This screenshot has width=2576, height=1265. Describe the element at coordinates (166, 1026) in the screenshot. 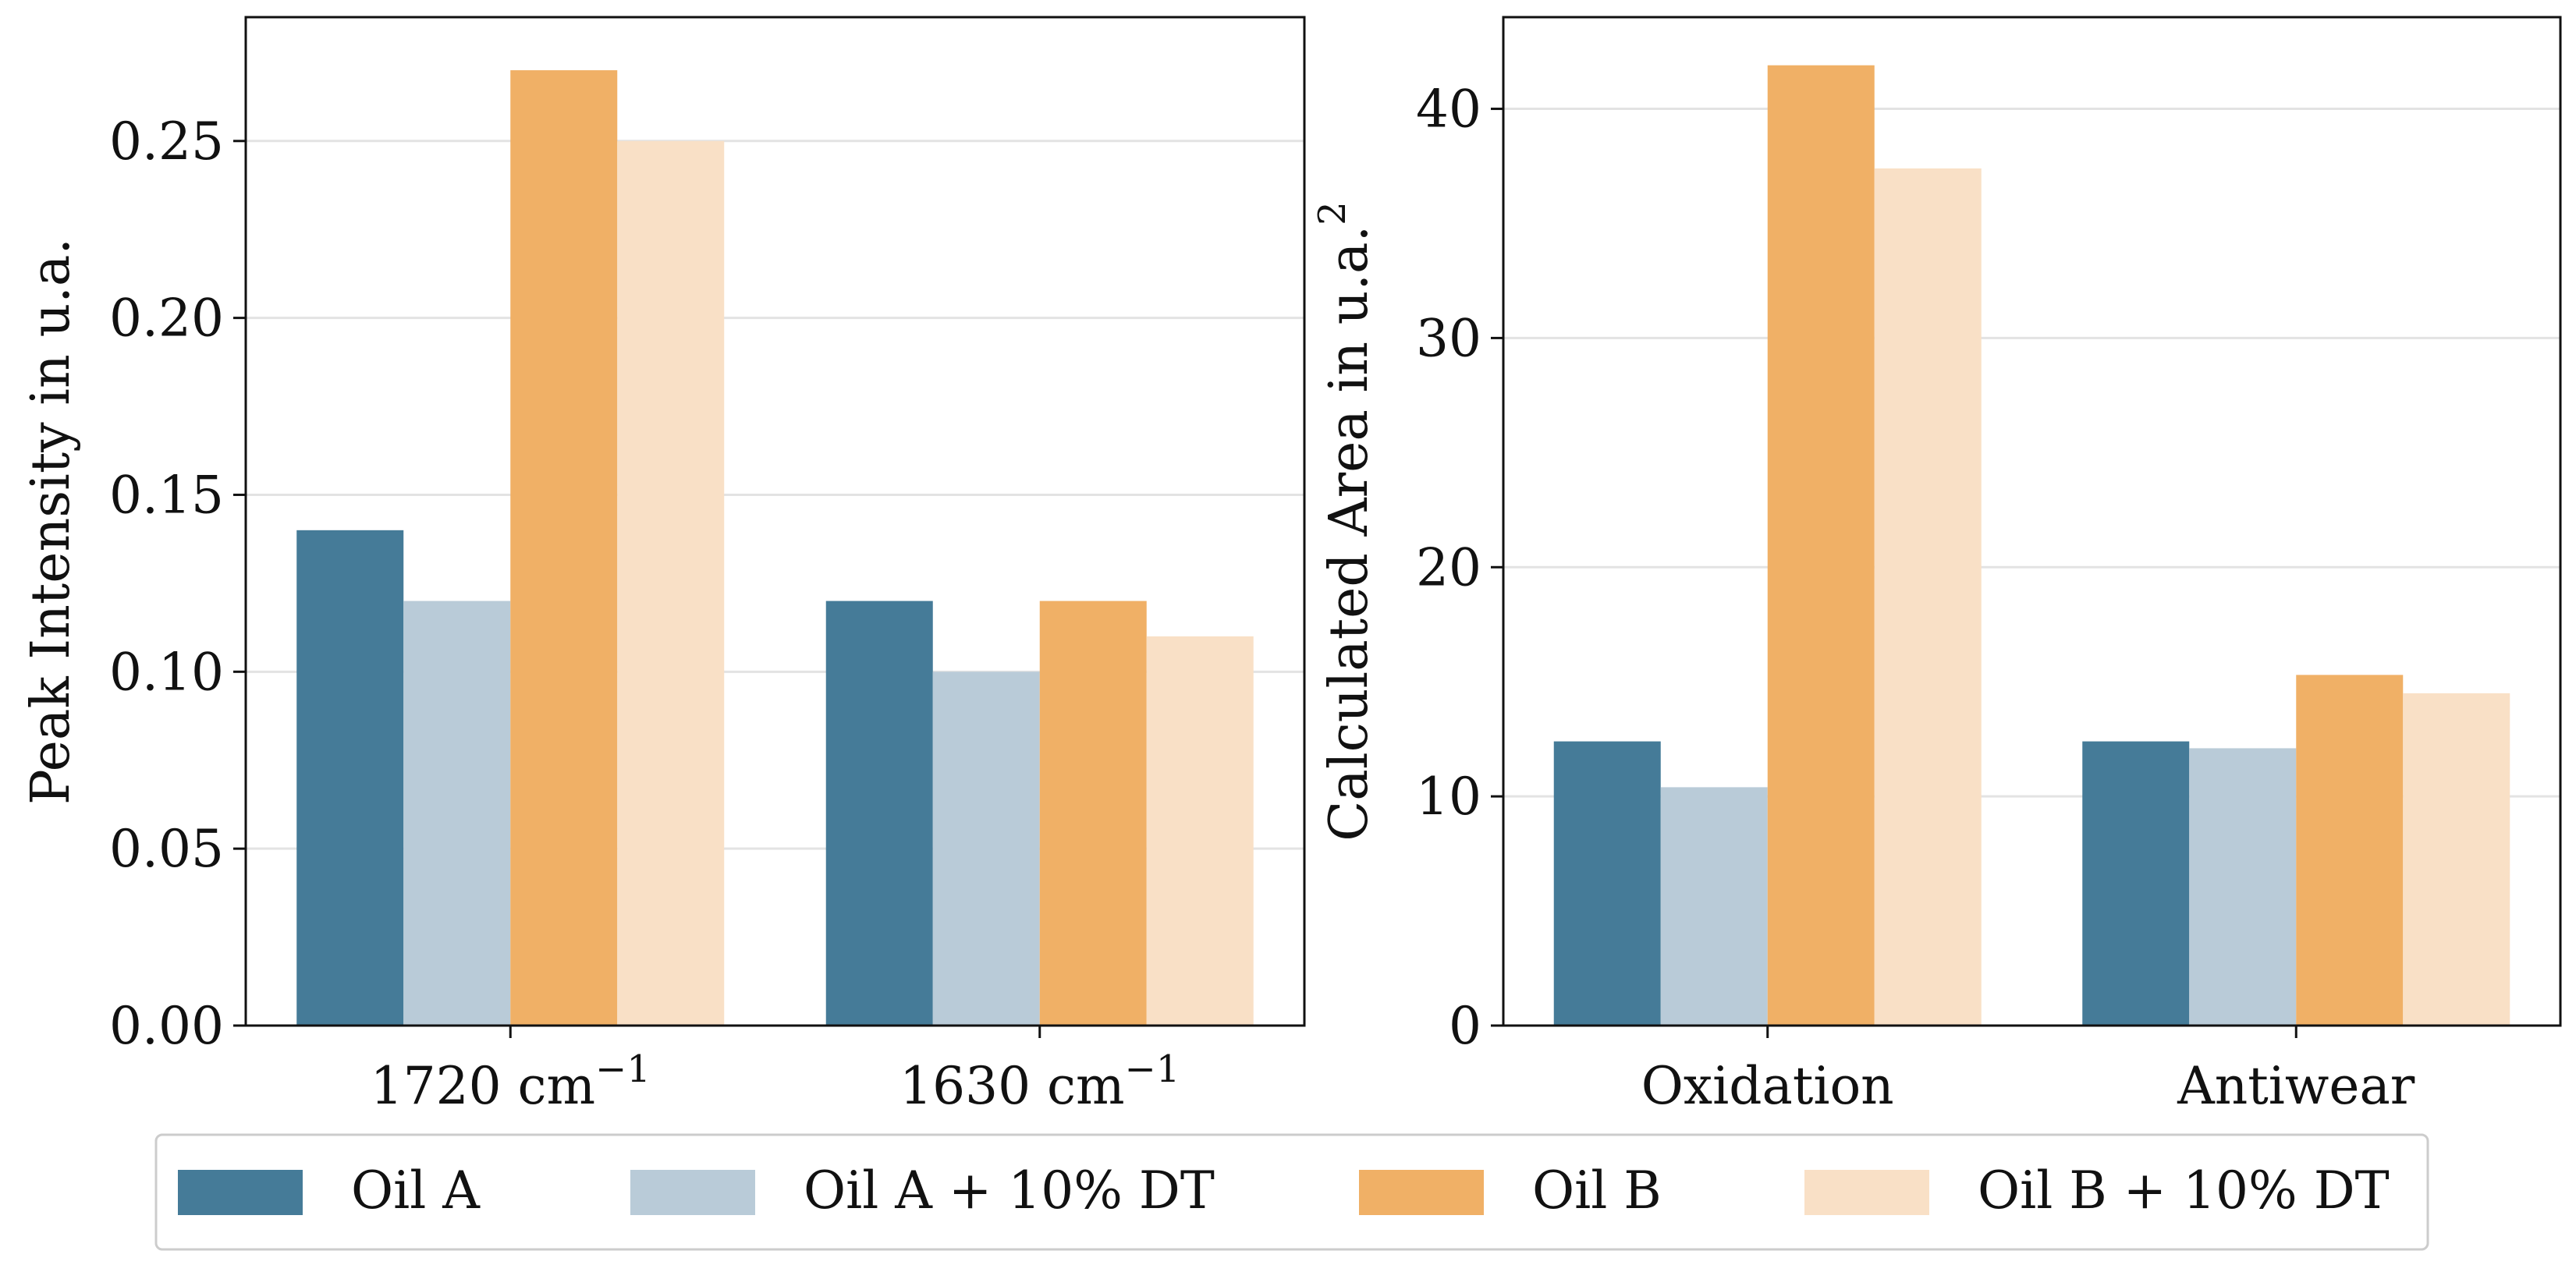

I see `y-tick-label: 0.00` at that location.